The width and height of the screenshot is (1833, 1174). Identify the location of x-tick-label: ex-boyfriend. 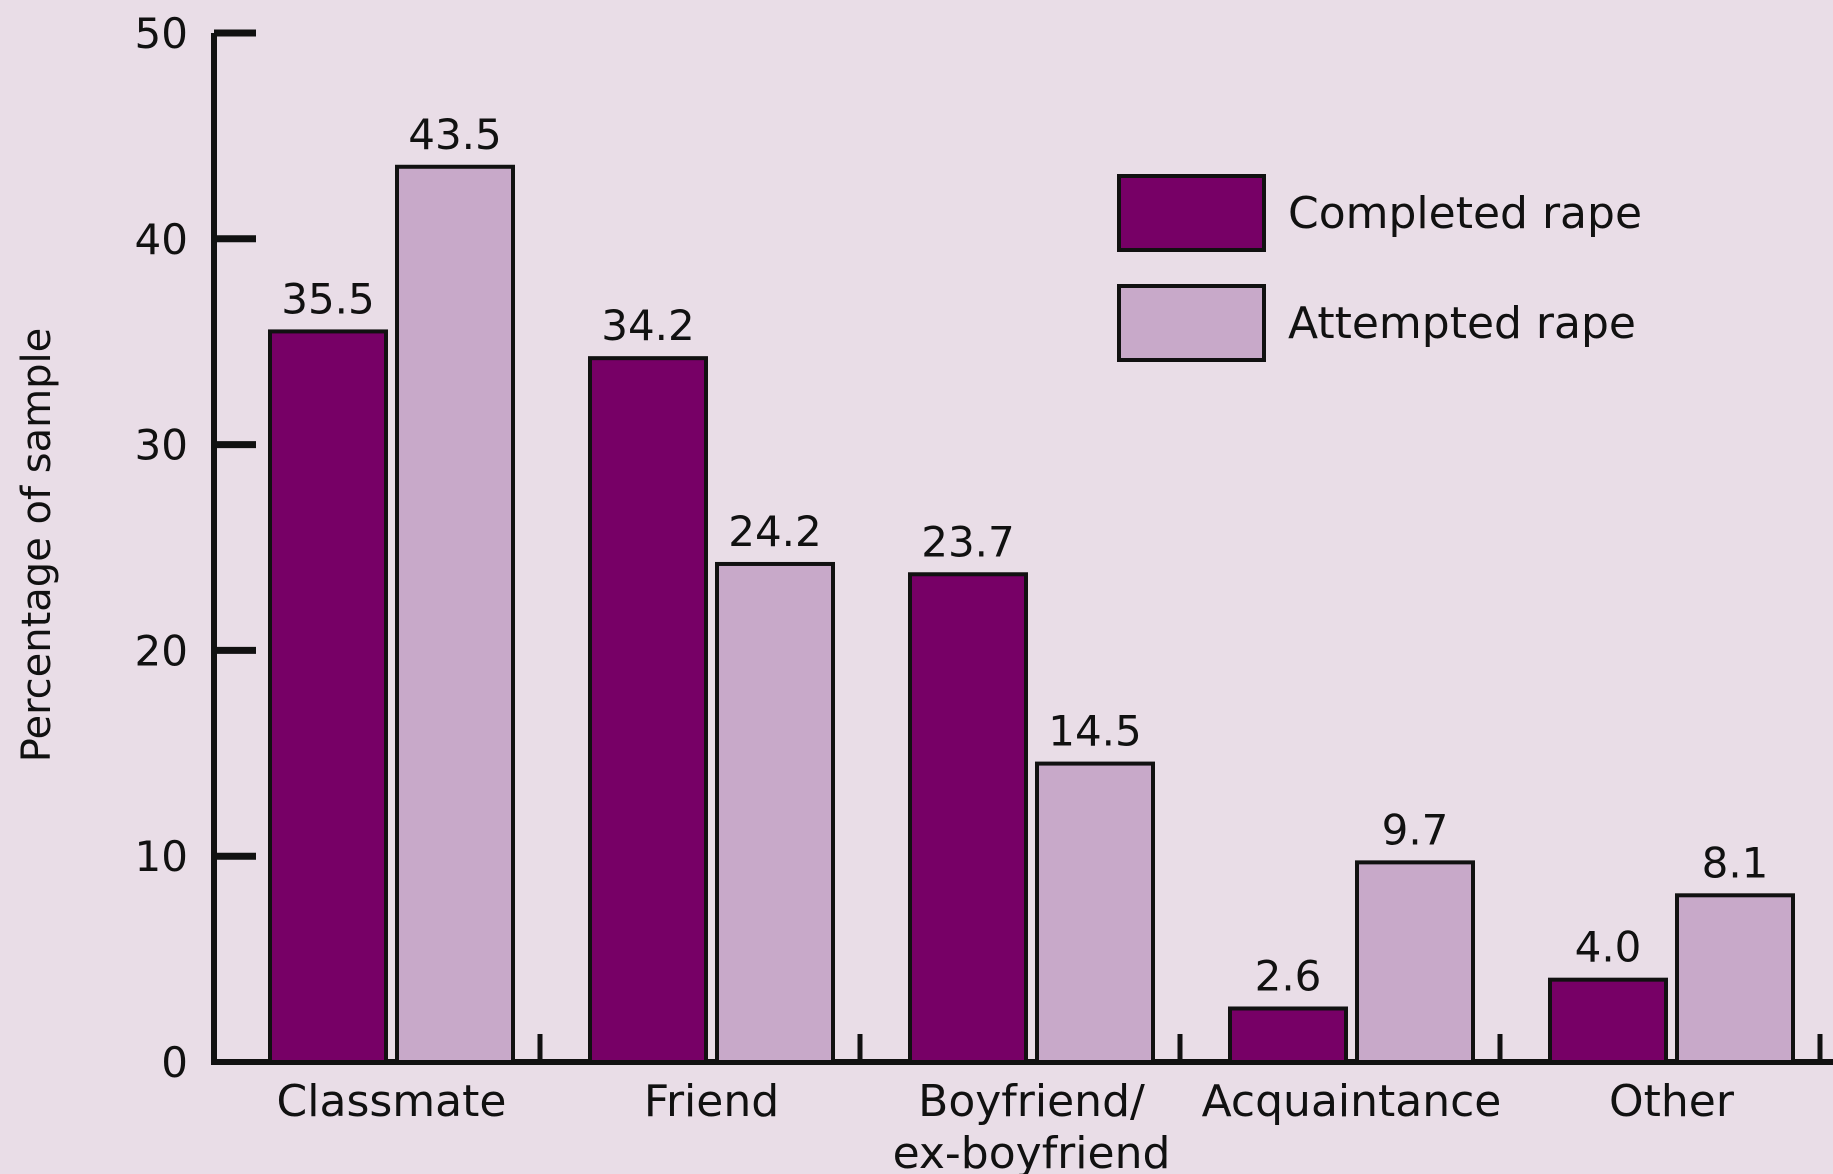
(1032, 1151).